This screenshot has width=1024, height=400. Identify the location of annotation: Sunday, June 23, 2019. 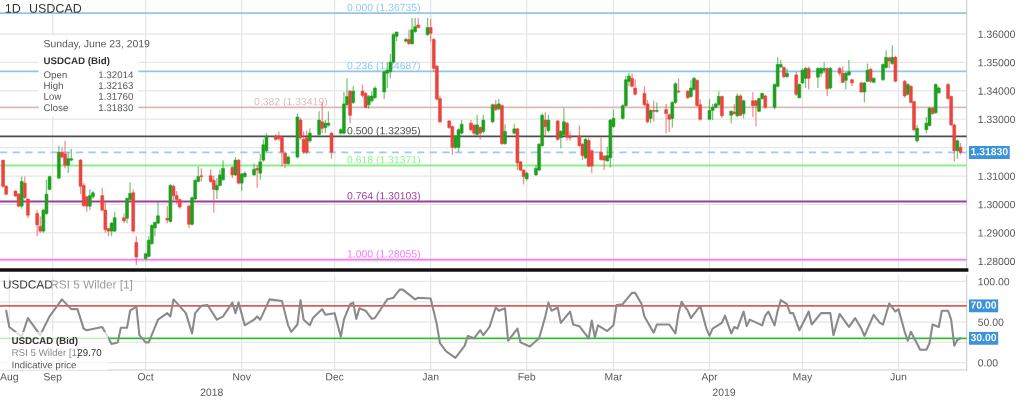
(96, 44).